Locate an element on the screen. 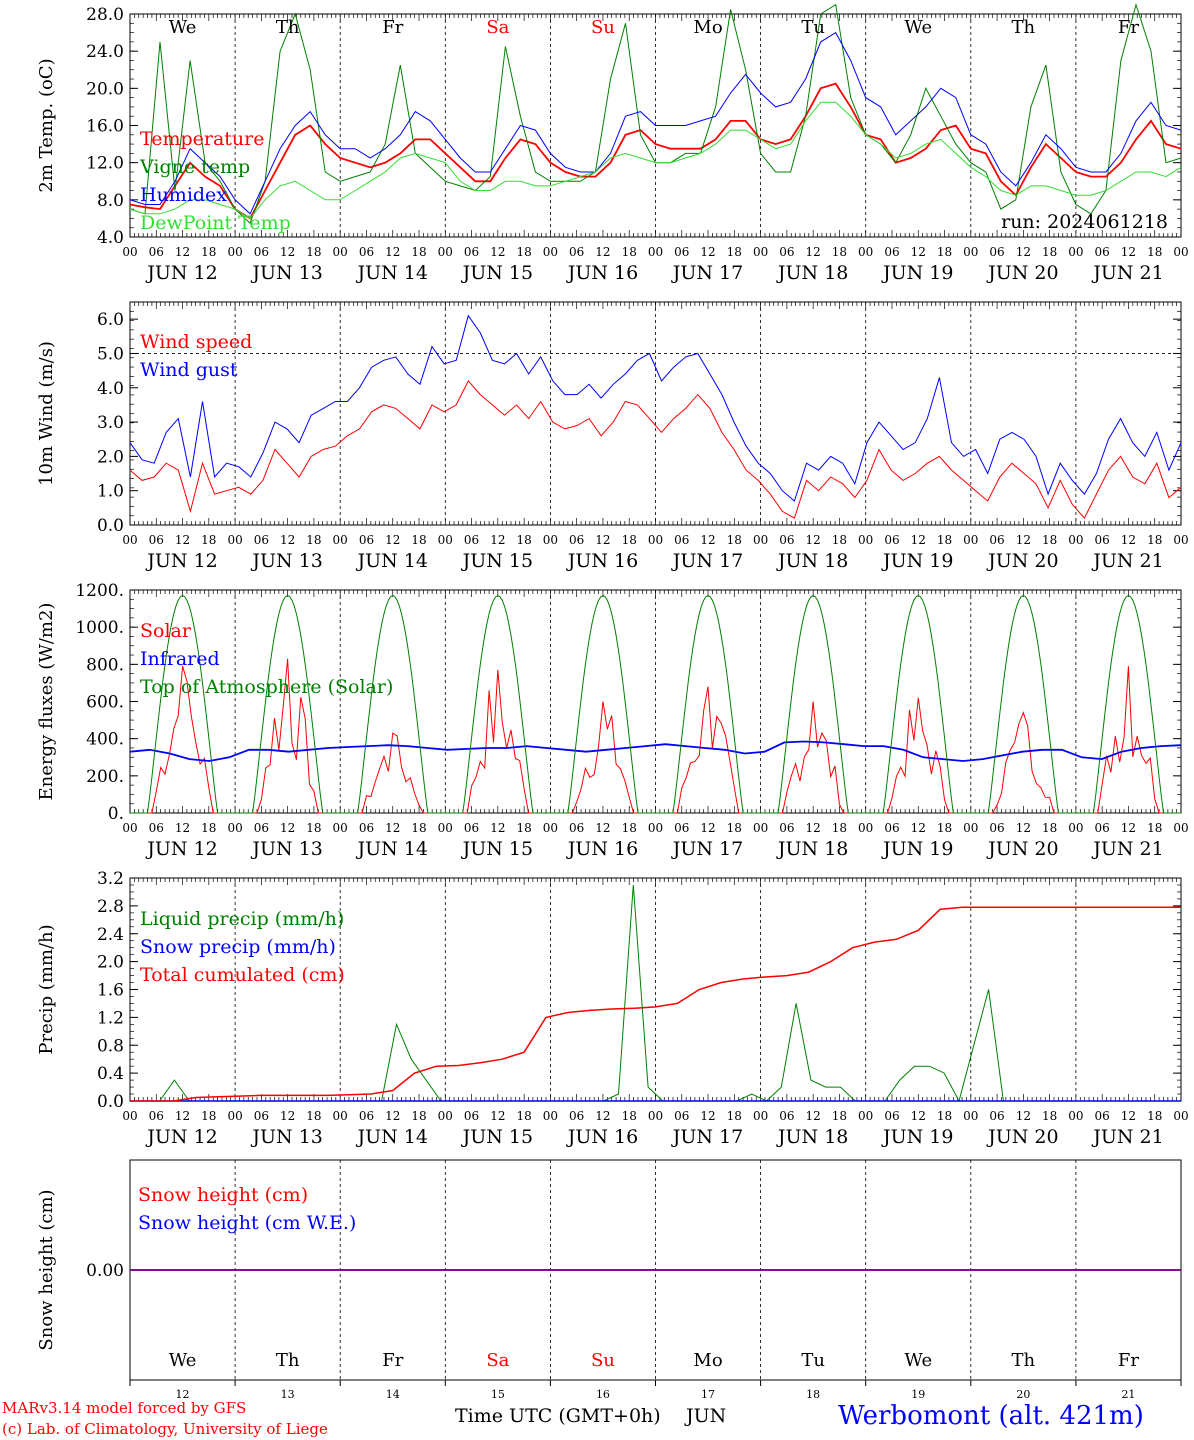 The width and height of the screenshot is (1194, 1440). y-tick-label: 3.0 is located at coordinates (110, 423).